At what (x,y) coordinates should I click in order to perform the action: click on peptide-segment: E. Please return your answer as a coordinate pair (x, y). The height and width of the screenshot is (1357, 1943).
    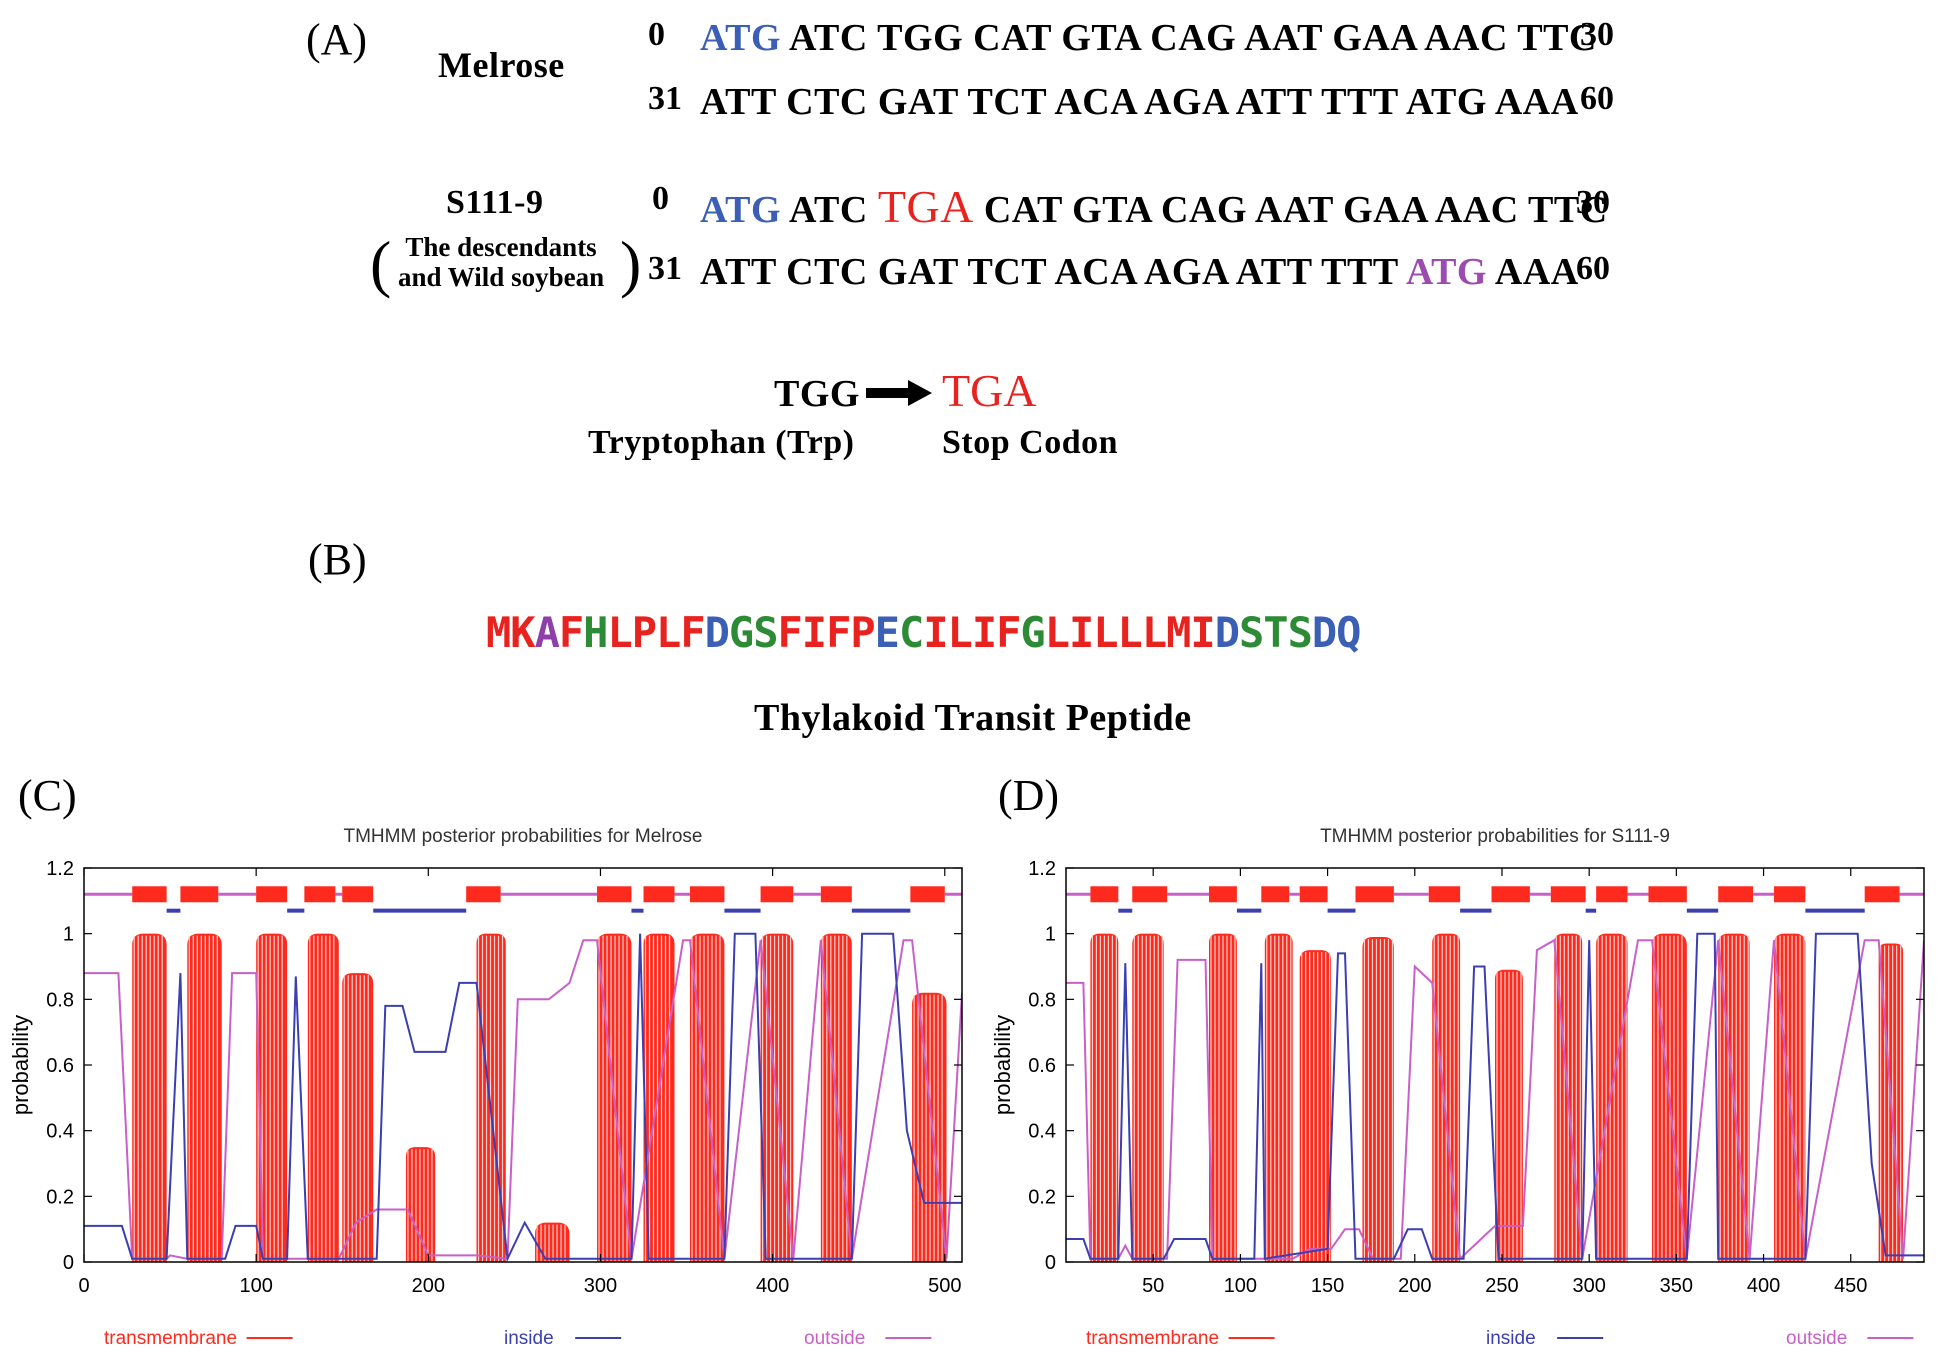
    Looking at the image, I should click on (887, 632).